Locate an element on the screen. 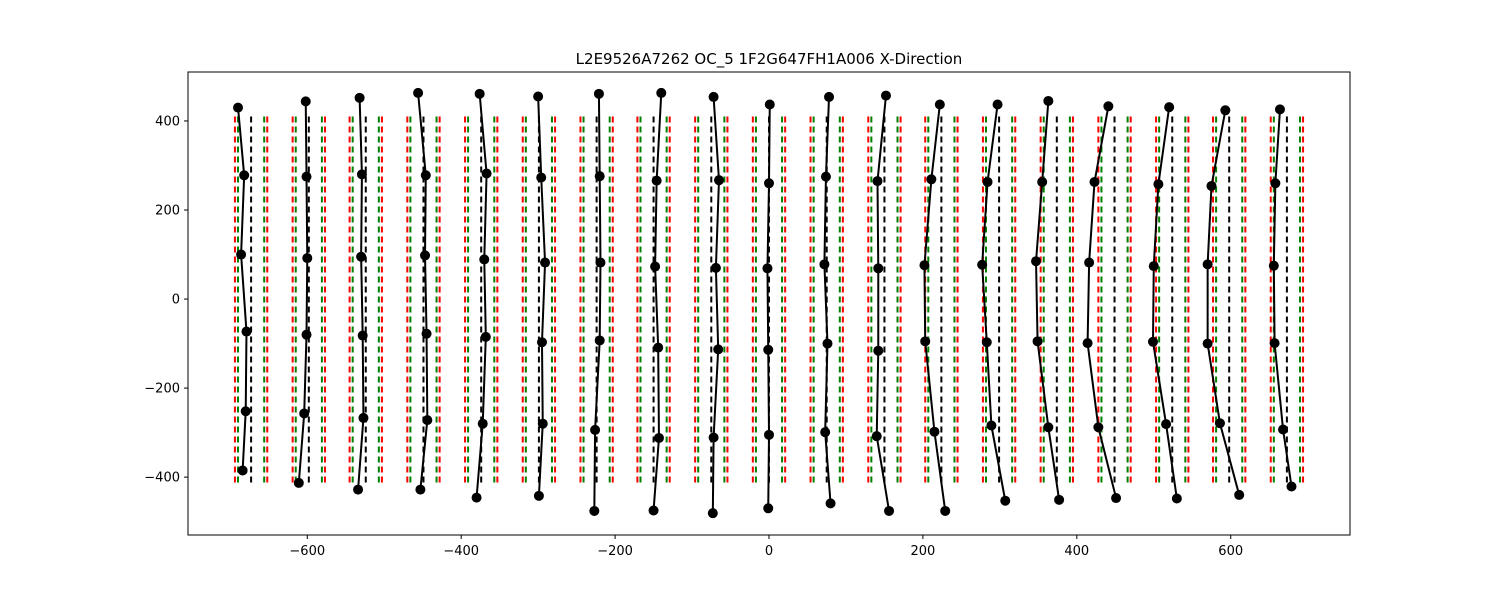 The image size is (1500, 600). x-tick-label: −200 is located at coordinates (615, 551).